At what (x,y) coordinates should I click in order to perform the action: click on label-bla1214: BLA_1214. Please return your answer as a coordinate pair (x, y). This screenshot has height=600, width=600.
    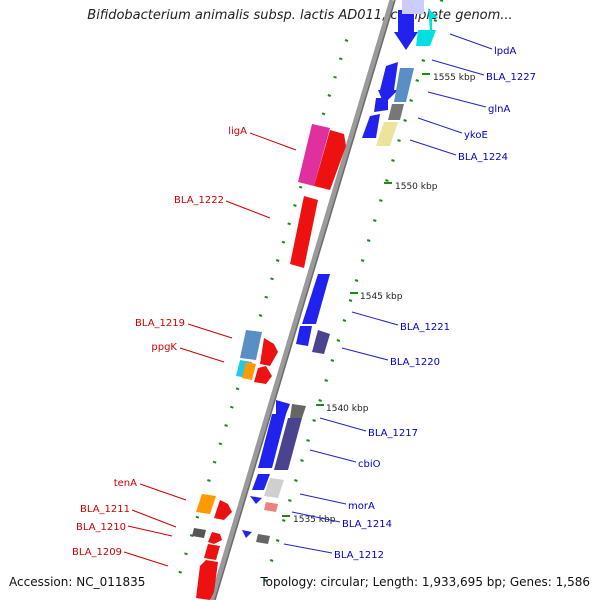
    Looking at the image, I should click on (367, 524).